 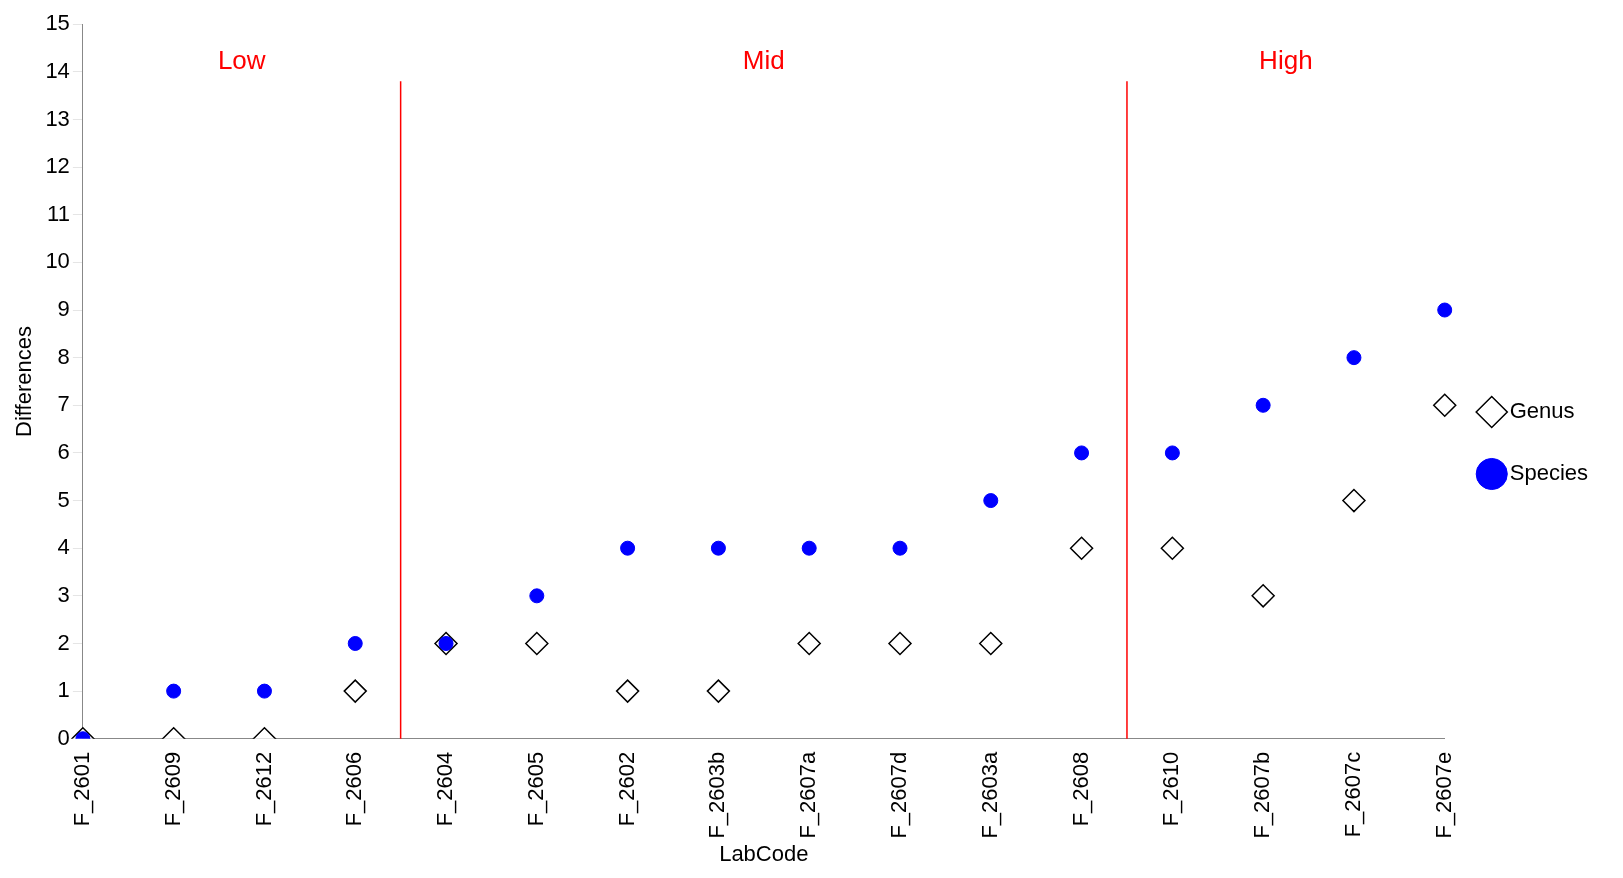 What do you see at coordinates (241, 60) in the screenshot?
I see `annotation: Low` at bounding box center [241, 60].